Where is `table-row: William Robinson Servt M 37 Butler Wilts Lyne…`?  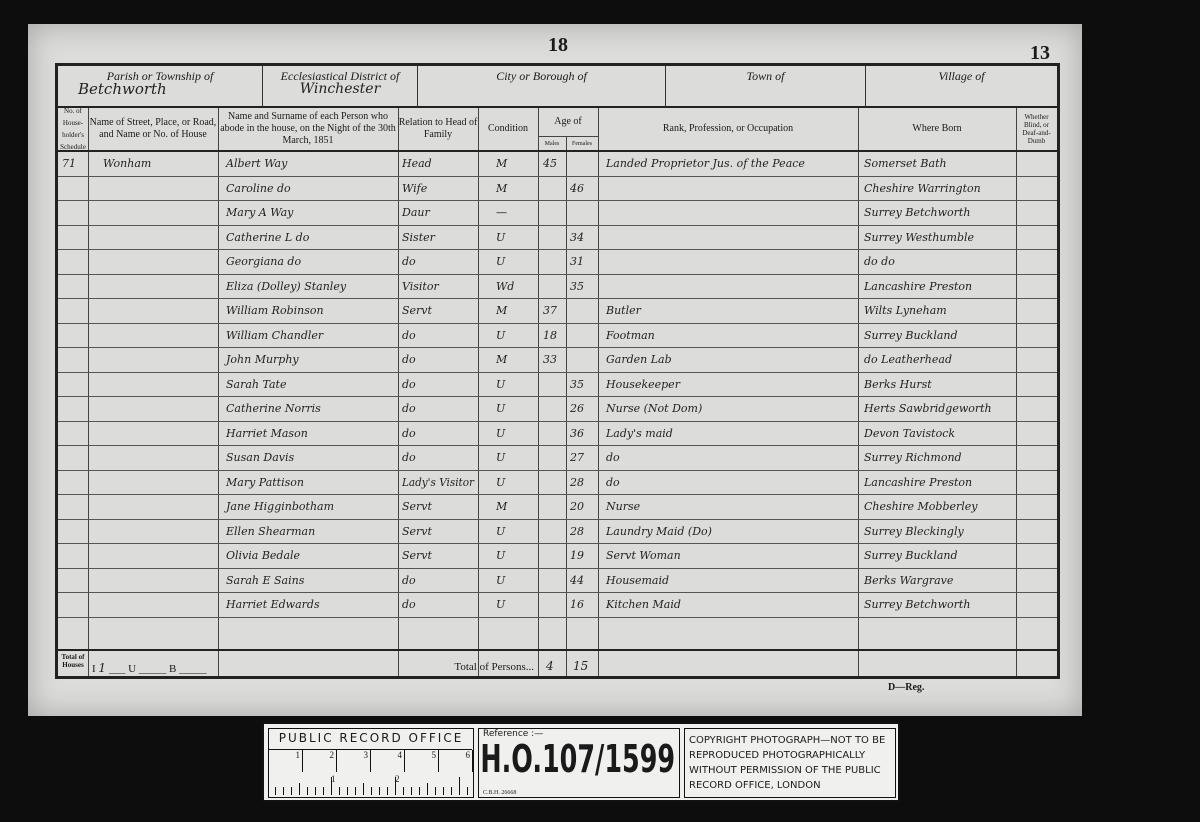
table-row: William Robinson Servt M 37 Butler Wilts Lyne… is located at coordinates (557, 311).